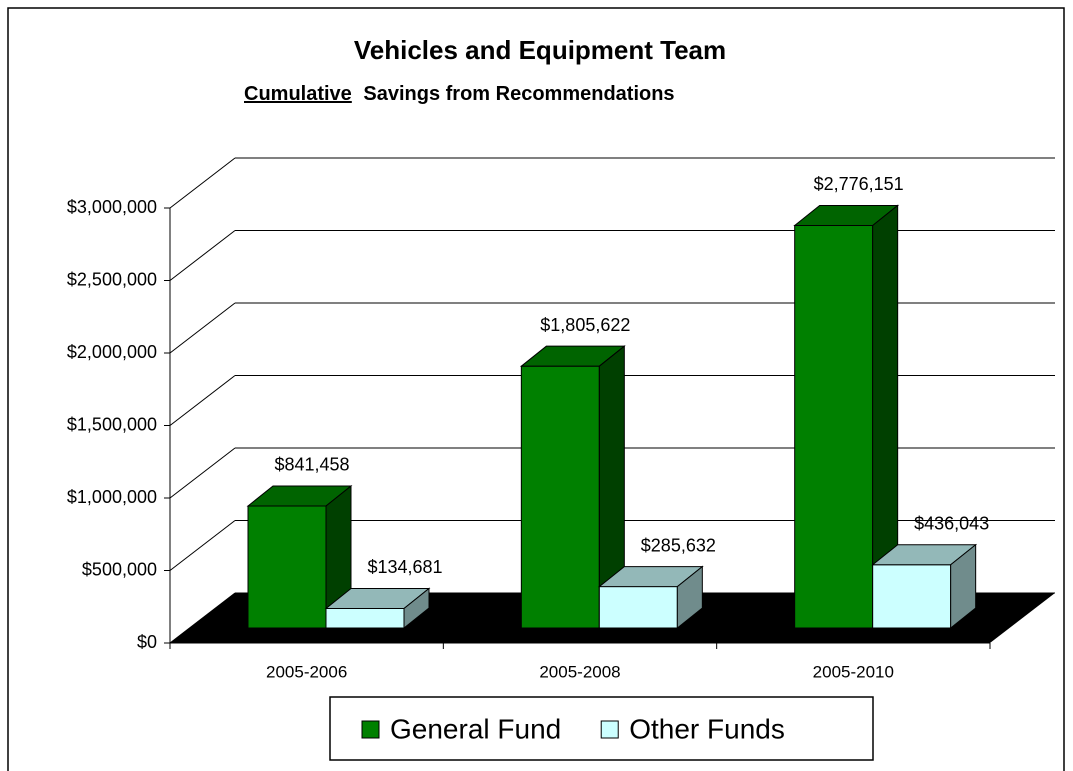 This screenshot has width=1073, height=771. What do you see at coordinates (112, 497) in the screenshot?
I see `y-tick-label: $1,000,000` at bounding box center [112, 497].